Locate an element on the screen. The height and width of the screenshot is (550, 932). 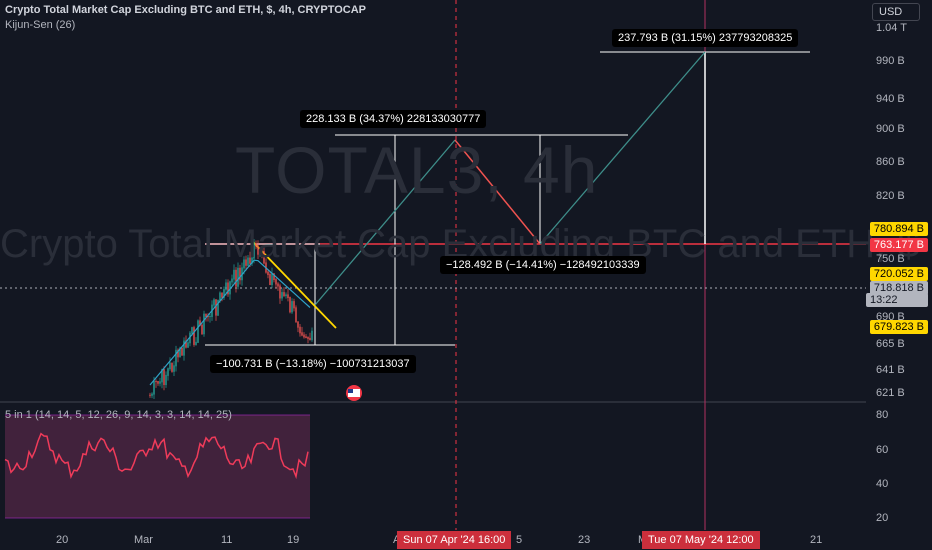
time-axis-label: 23 is located at coordinates (584, 540).